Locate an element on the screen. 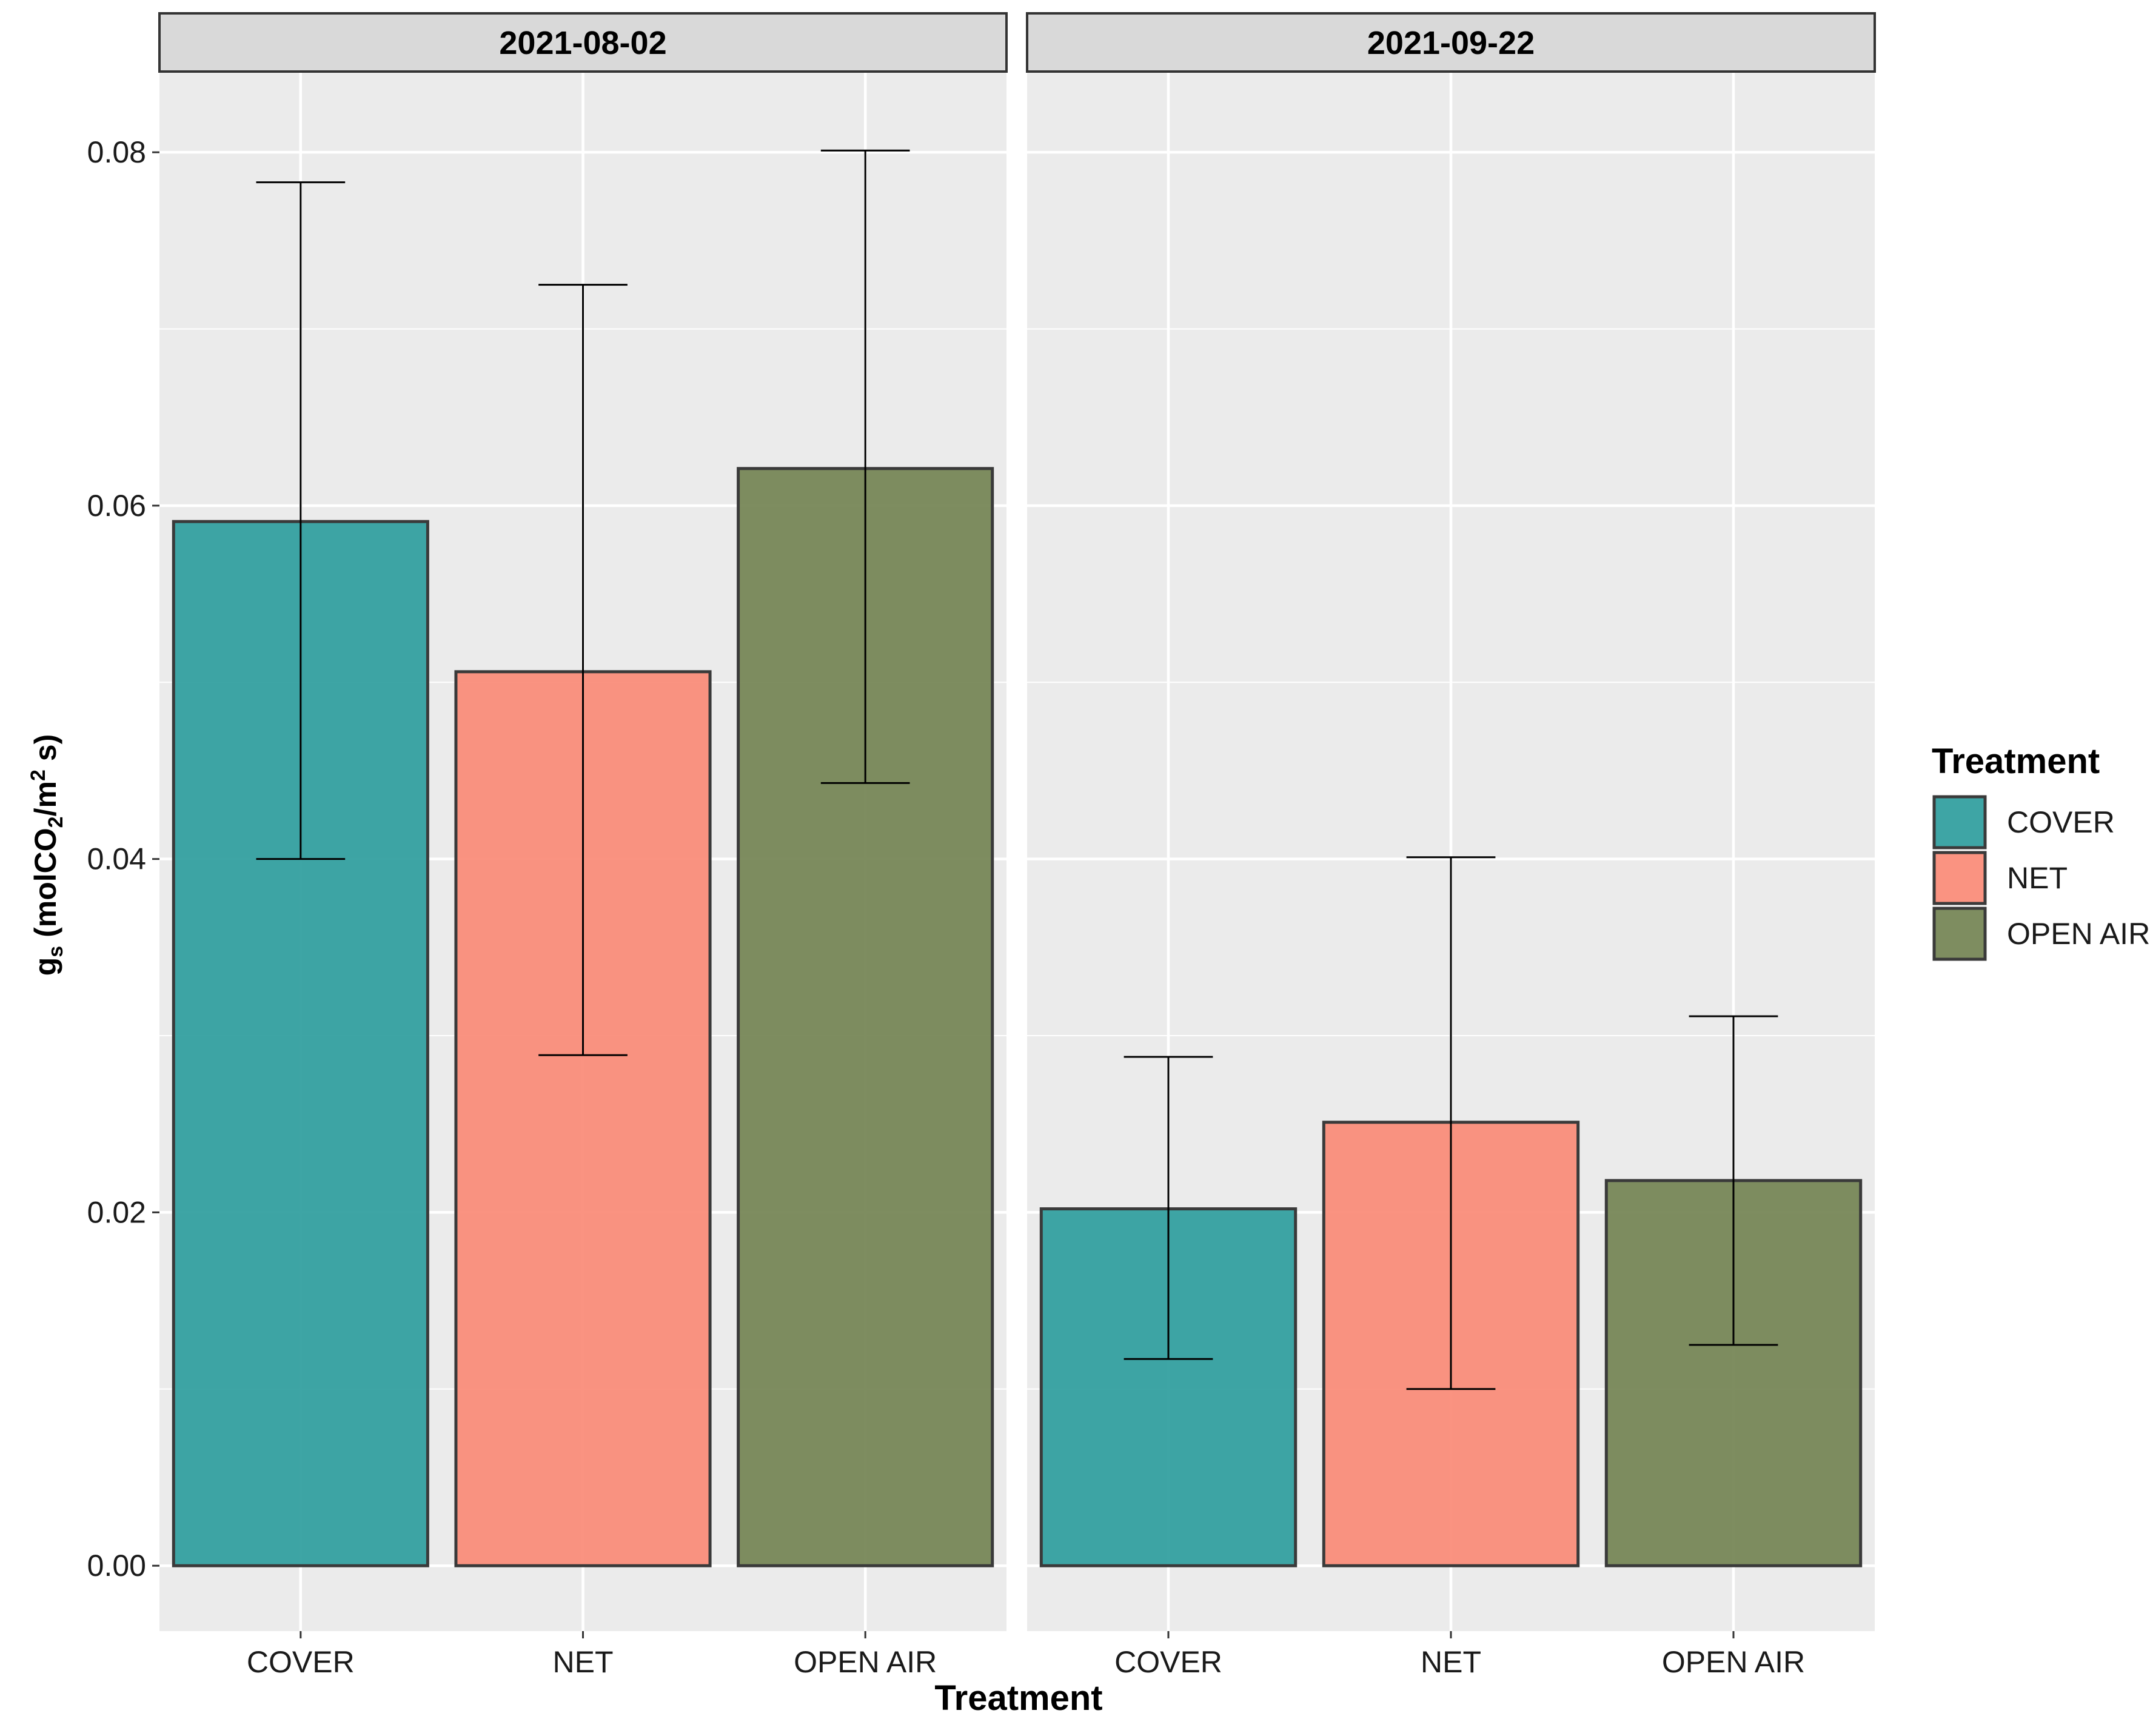 This screenshot has height=1736, width=2150. y-axis-title-main: g is located at coordinates (45, 966).